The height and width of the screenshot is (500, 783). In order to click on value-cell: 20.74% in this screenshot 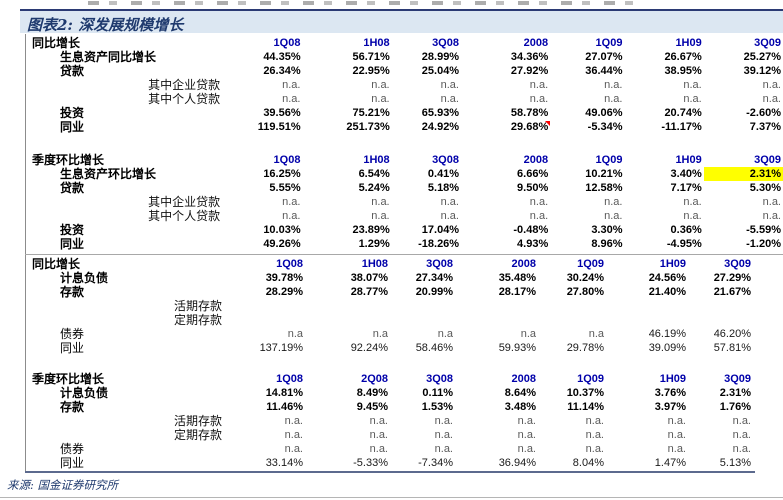, I will do `click(683, 113)`.